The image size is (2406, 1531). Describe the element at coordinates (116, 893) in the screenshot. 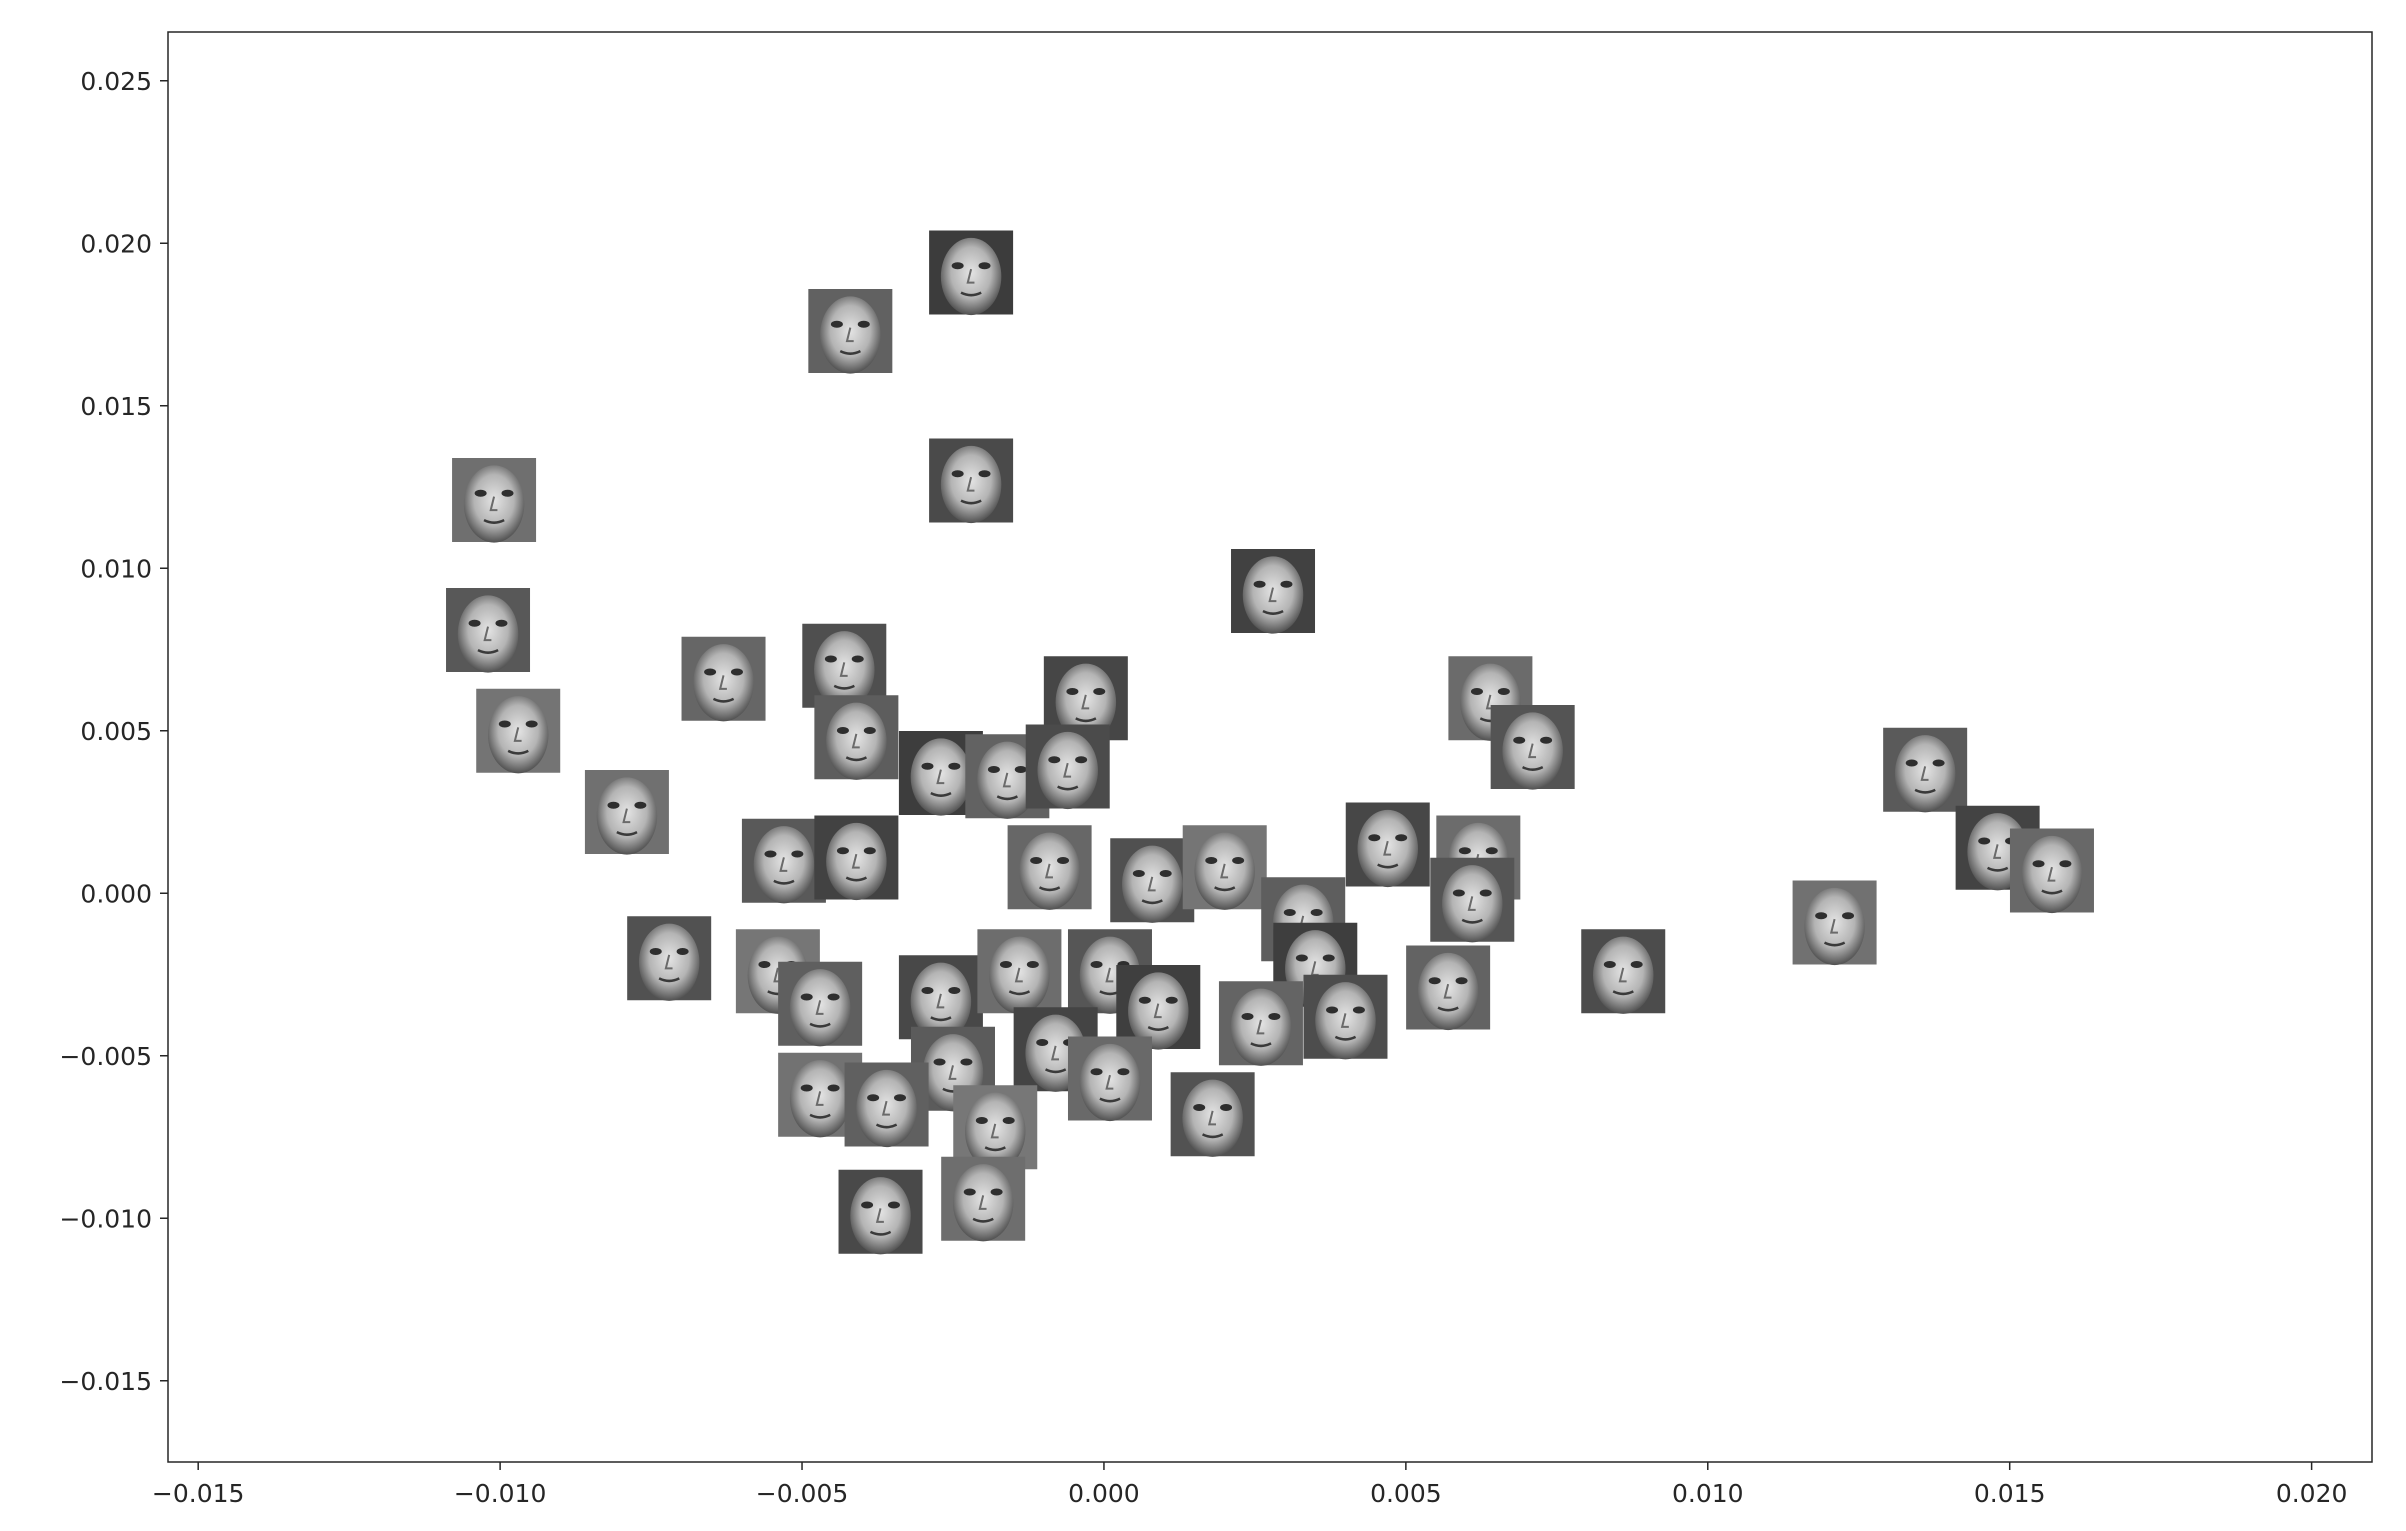

I see `y-tick-label: 0.000` at that location.